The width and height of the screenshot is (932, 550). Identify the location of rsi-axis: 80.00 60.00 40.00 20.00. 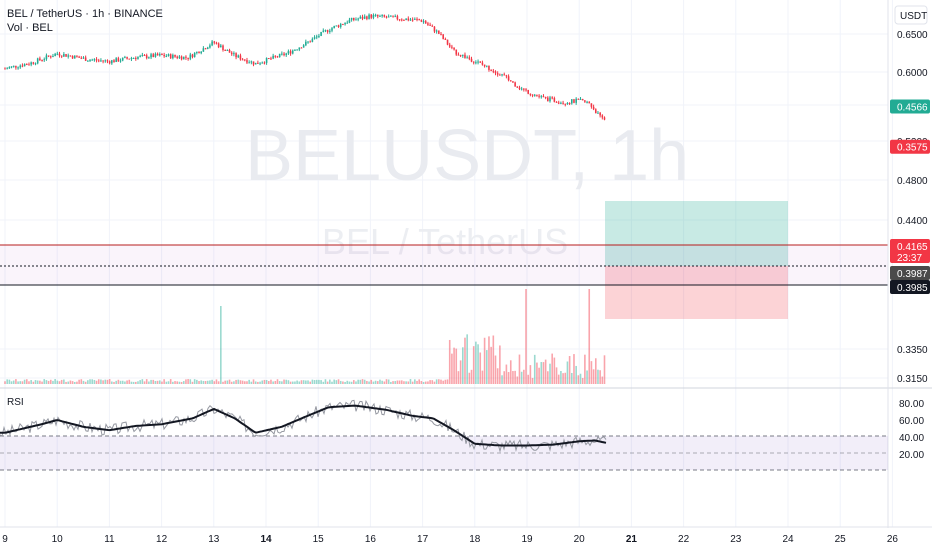
(911, 430).